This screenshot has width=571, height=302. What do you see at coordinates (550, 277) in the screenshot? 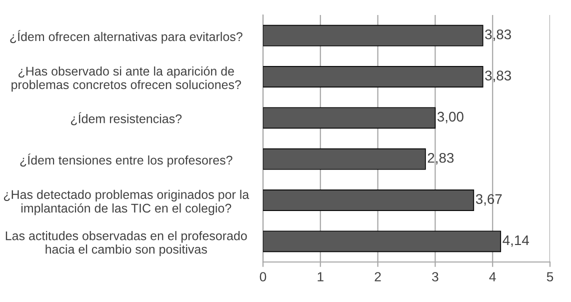
I see `x-tick-label: 5` at bounding box center [550, 277].